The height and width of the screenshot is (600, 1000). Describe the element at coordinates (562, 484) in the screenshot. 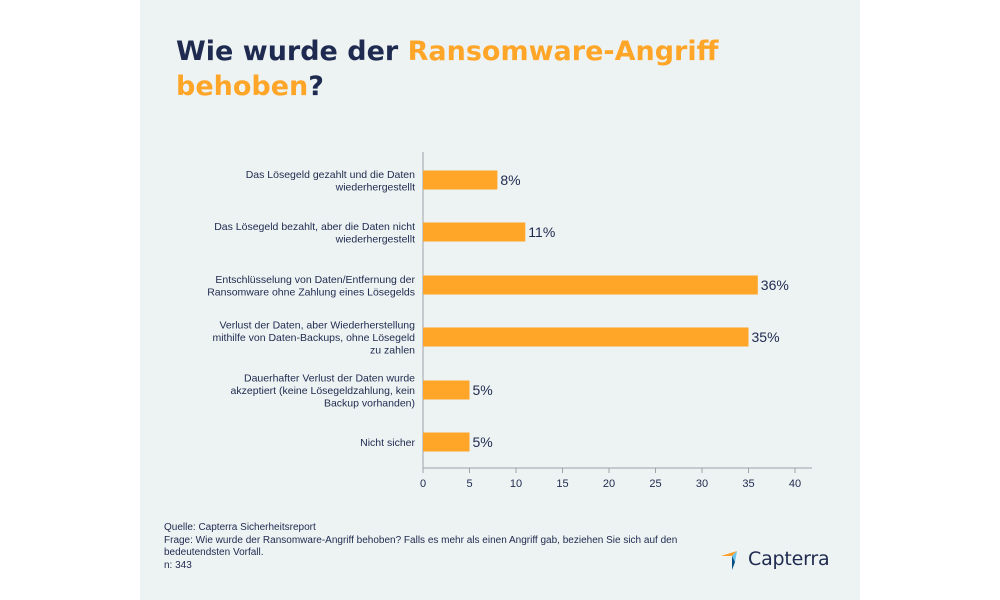

I see `x-tick-label: 15` at that location.